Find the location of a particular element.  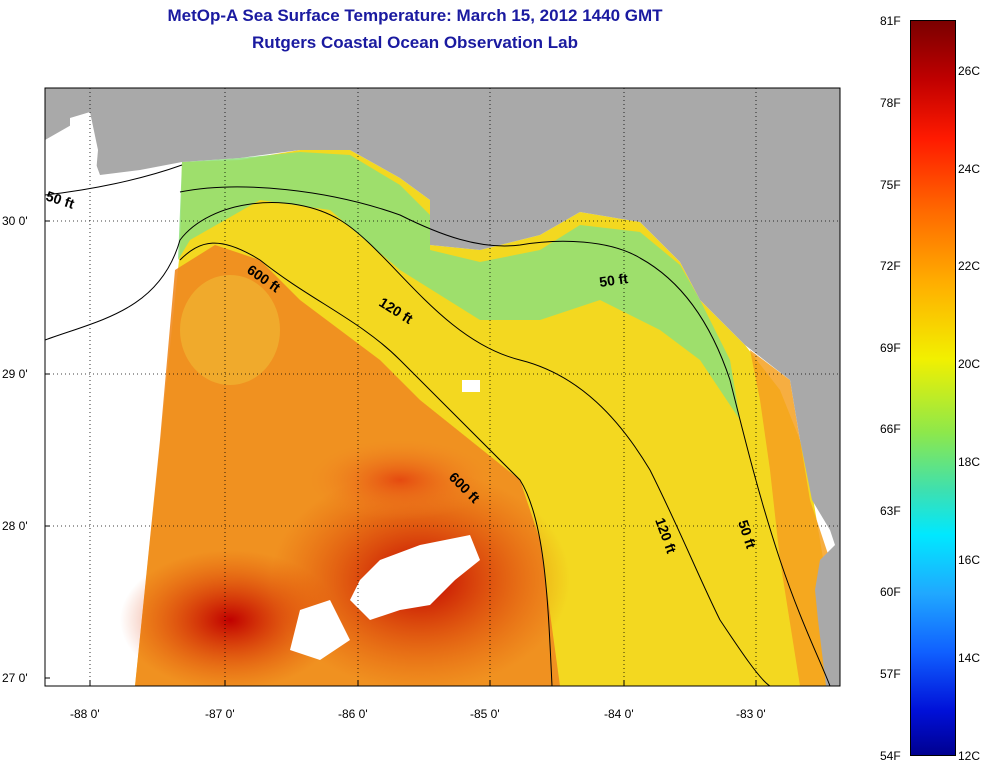

lon-tick-label: -86 0' is located at coordinates (353, 714).